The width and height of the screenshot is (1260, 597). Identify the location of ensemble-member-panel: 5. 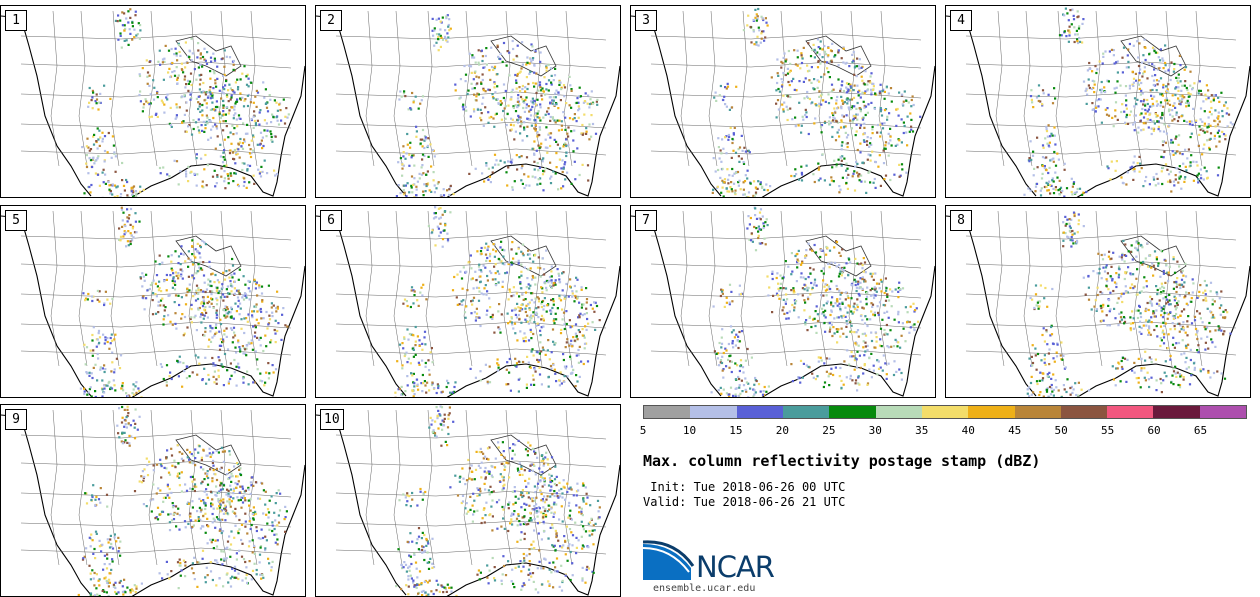
(153, 301).